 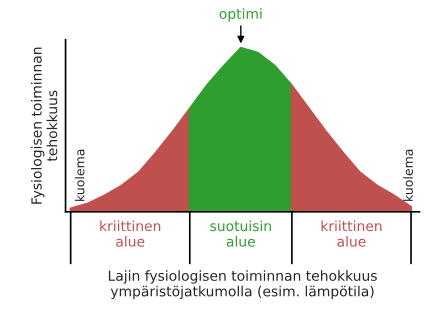 I want to click on y-axis-title: Fysiologisen toiminnan tehokkuus, so click(x=44, y=126).